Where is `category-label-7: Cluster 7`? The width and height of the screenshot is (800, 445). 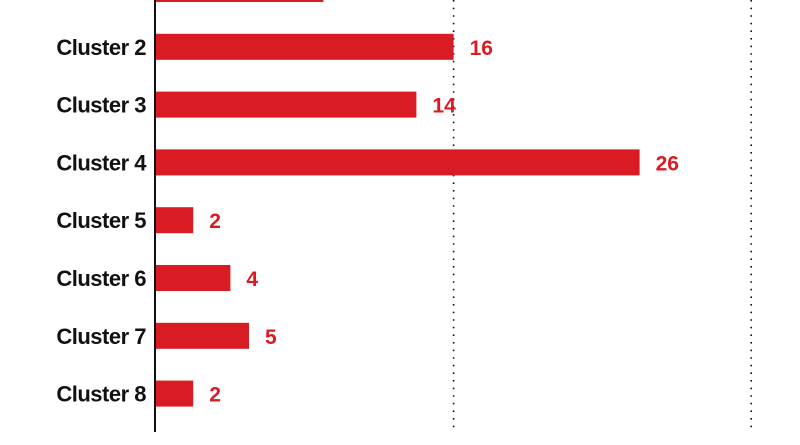
category-label-7: Cluster 7 is located at coordinates (101, 336).